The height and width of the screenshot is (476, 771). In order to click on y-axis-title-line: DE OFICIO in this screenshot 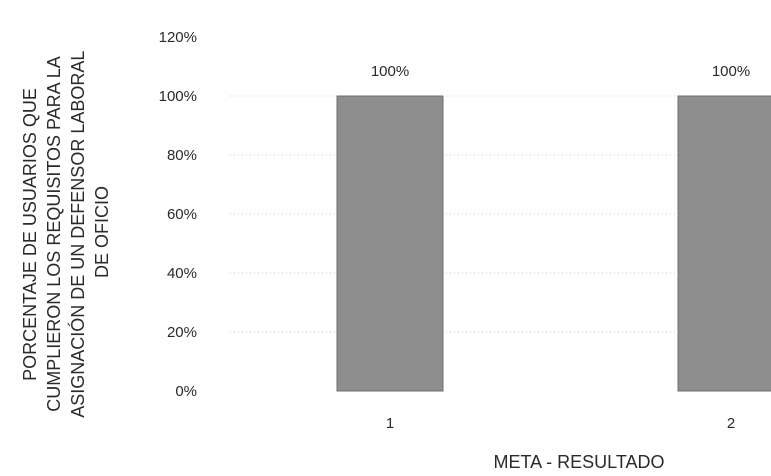, I will do `click(102, 232)`.